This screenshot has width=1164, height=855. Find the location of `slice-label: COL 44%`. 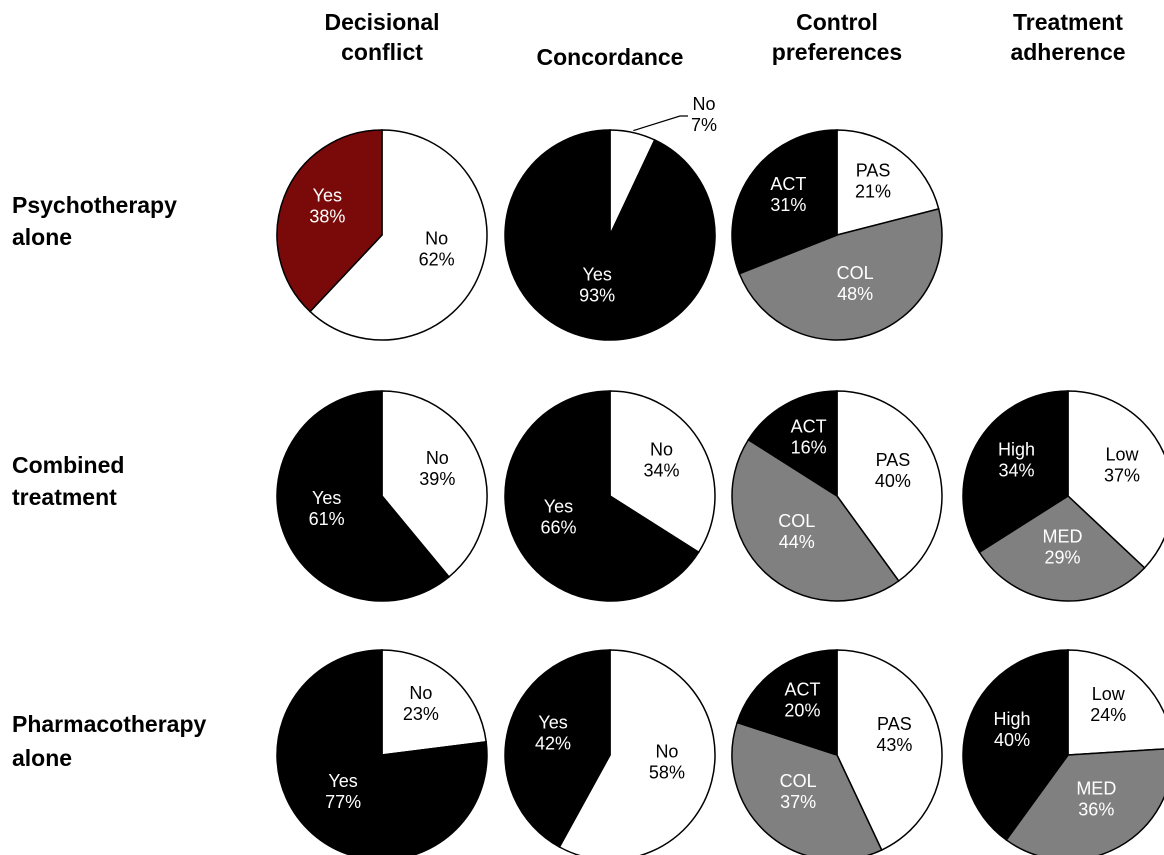

slice-label: COL 44% is located at coordinates (796, 531).